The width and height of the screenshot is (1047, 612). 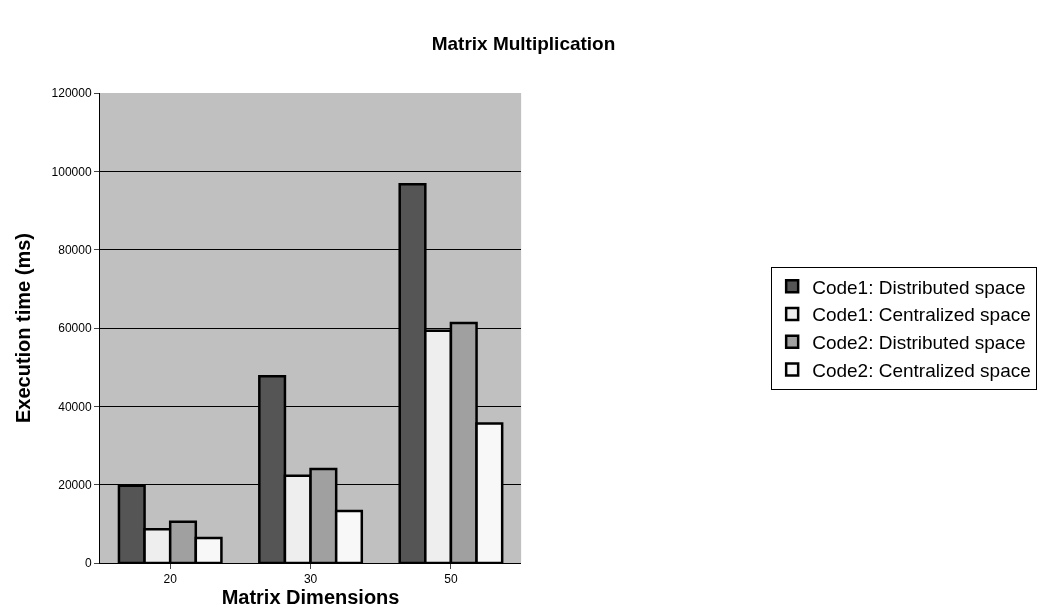 I want to click on x-tick-label: 50, so click(x=451, y=579).